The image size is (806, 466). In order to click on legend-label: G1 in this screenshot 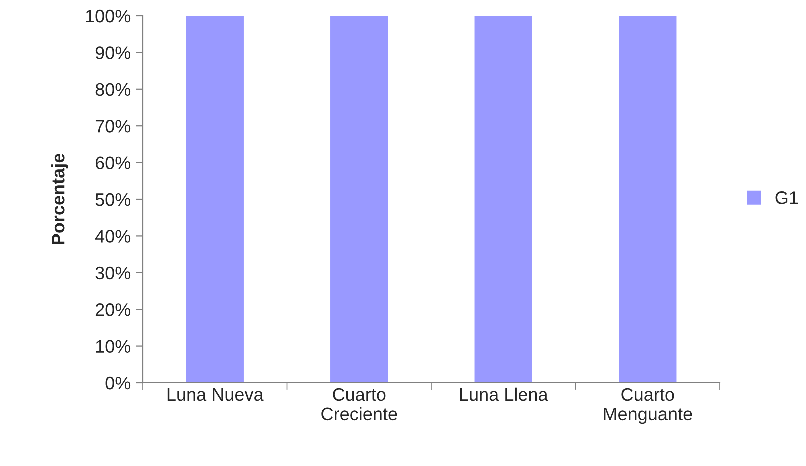, I will do `click(787, 198)`.